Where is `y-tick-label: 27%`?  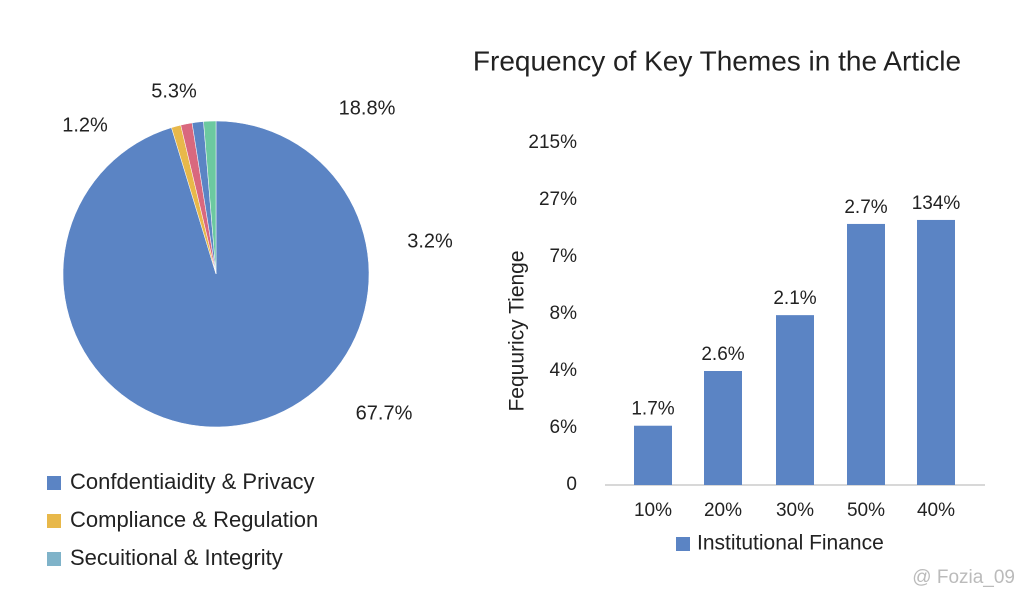 y-tick-label: 27% is located at coordinates (558, 199).